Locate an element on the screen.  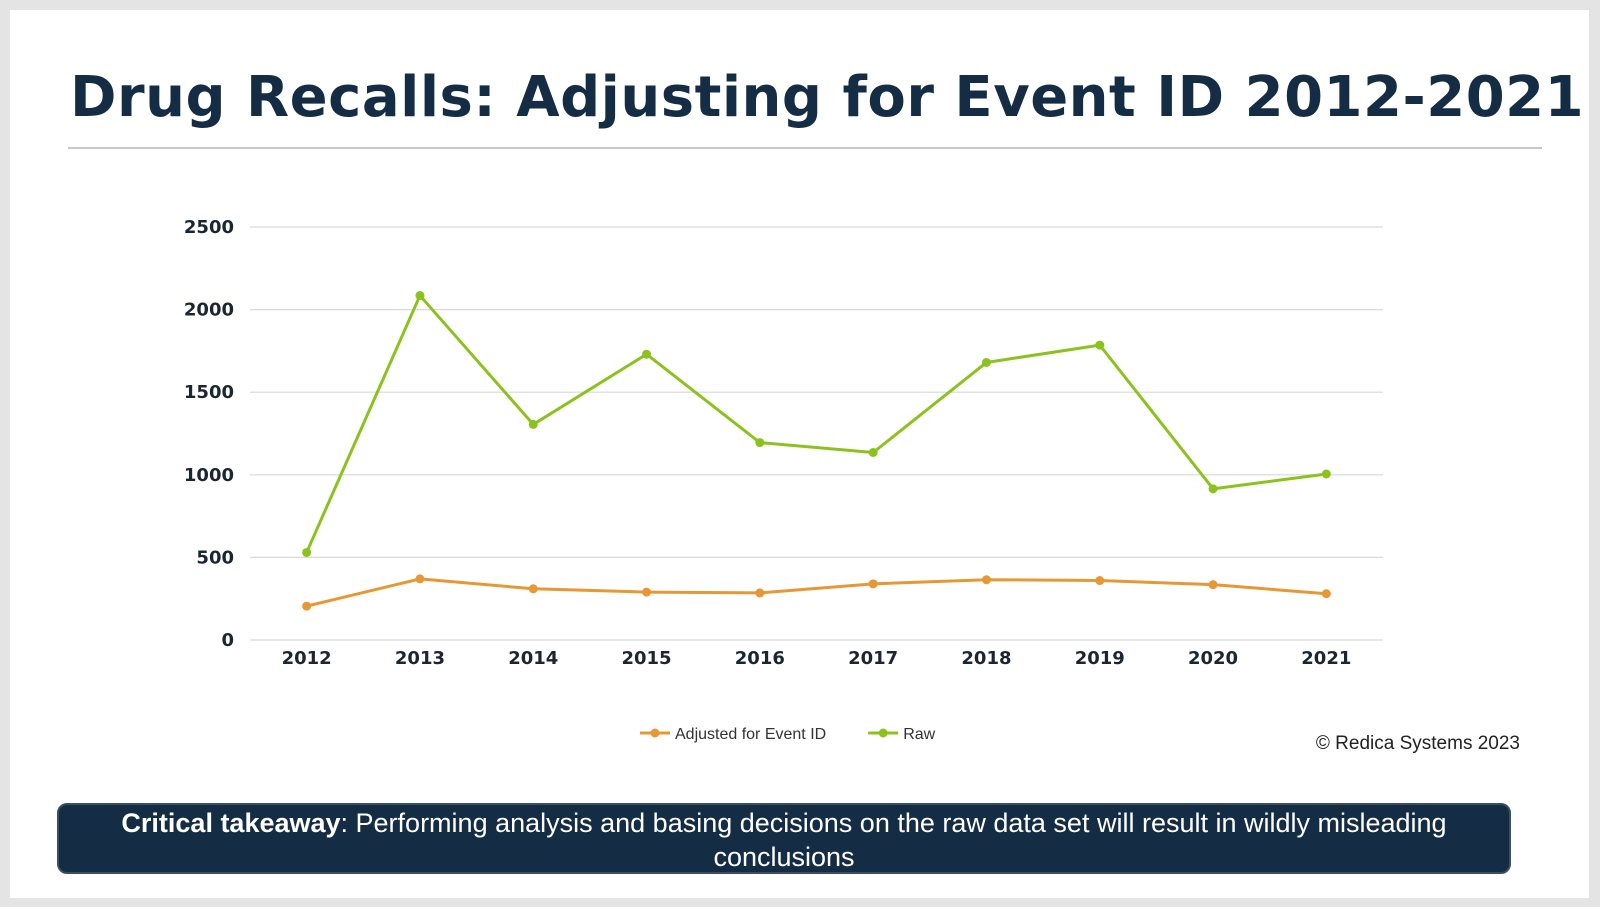
legend-label: Adjusted for Event ID is located at coordinates (750, 734).